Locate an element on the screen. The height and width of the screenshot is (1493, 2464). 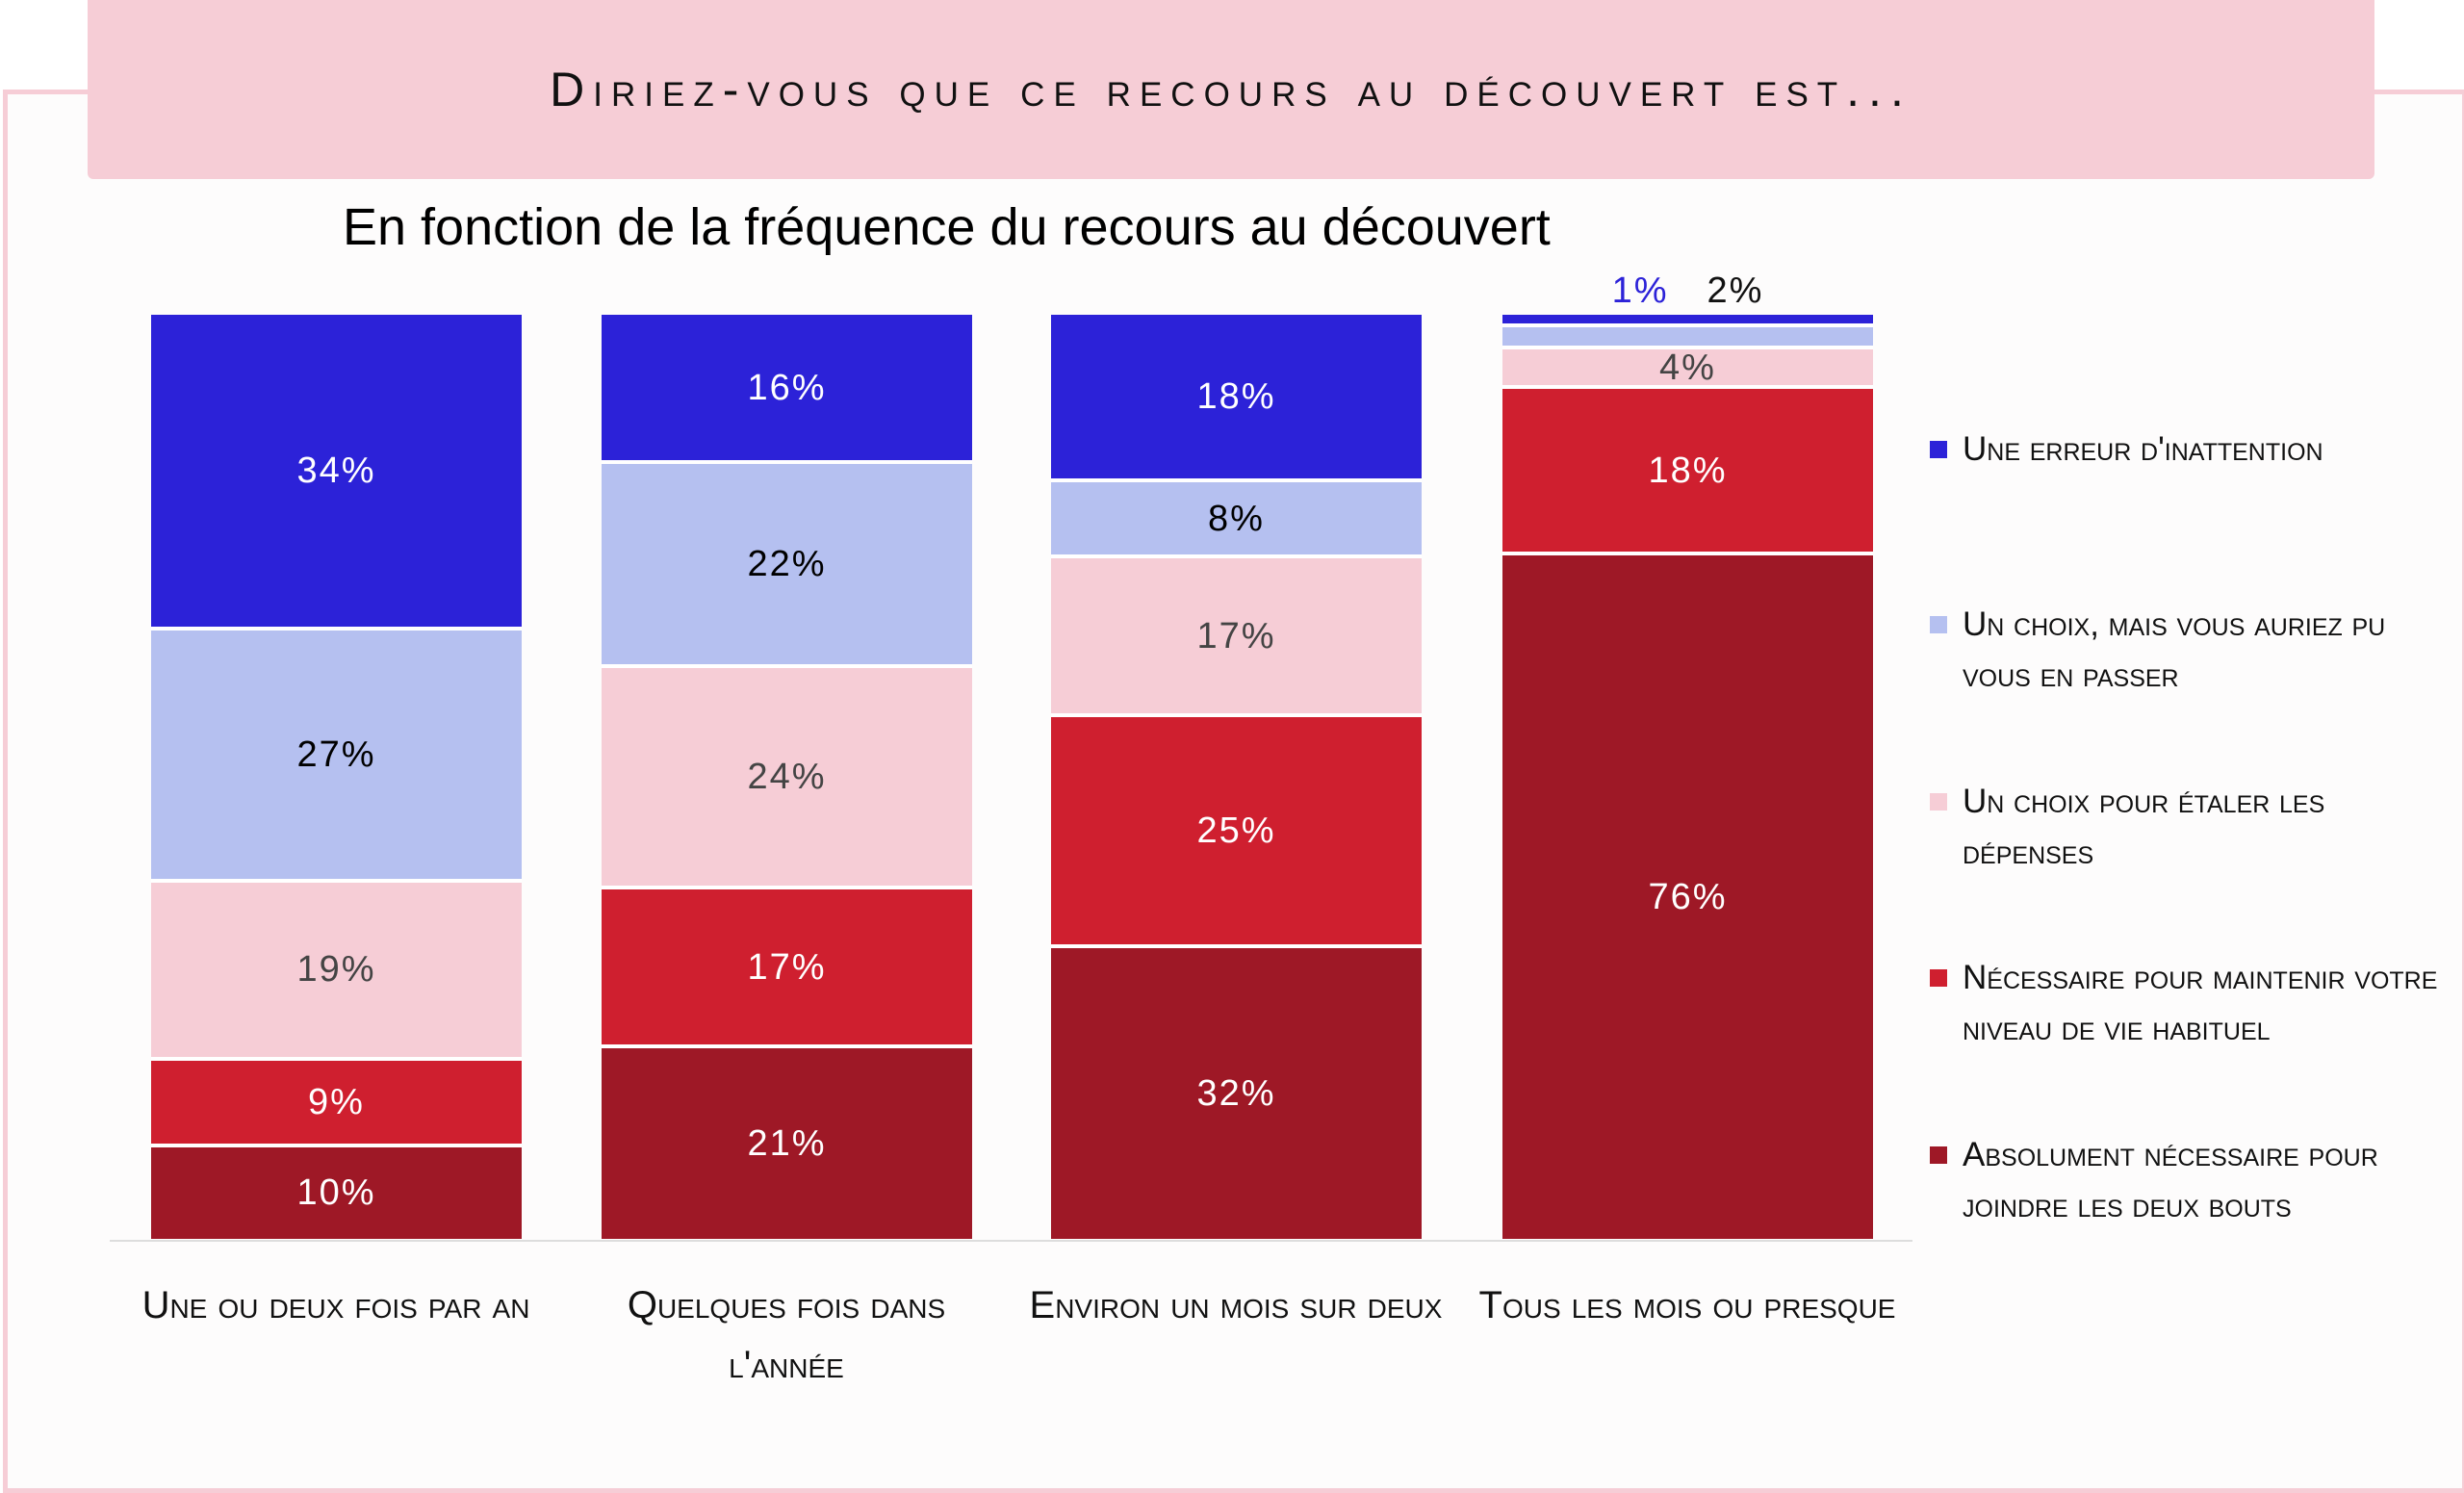
x-tick-label: Une ou deux fois par an is located at coordinates (335, 1305).